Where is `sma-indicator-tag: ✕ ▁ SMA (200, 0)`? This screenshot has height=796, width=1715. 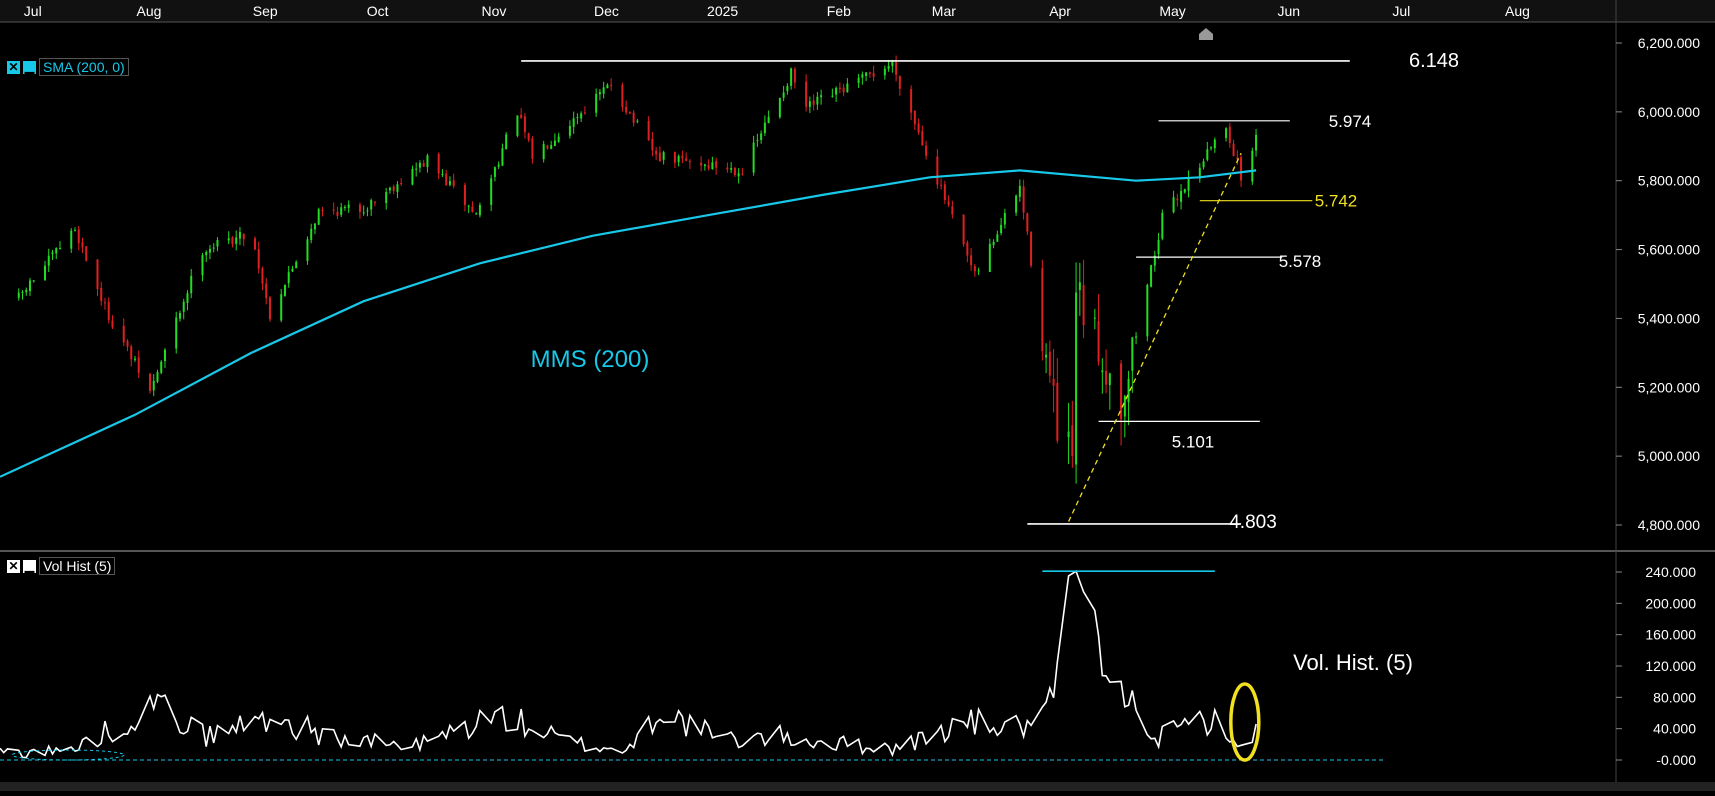 sma-indicator-tag: ✕ ▁ SMA (200, 0) is located at coordinates (68, 67).